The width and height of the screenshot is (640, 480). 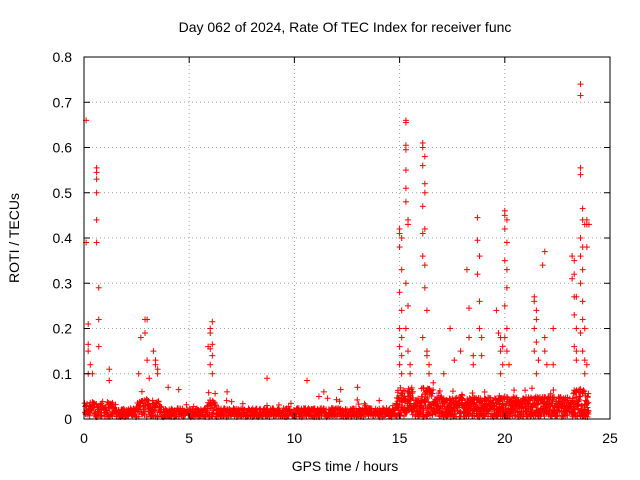 What do you see at coordinates (63, 374) in the screenshot?
I see `y-tick-label: 0.1` at bounding box center [63, 374].